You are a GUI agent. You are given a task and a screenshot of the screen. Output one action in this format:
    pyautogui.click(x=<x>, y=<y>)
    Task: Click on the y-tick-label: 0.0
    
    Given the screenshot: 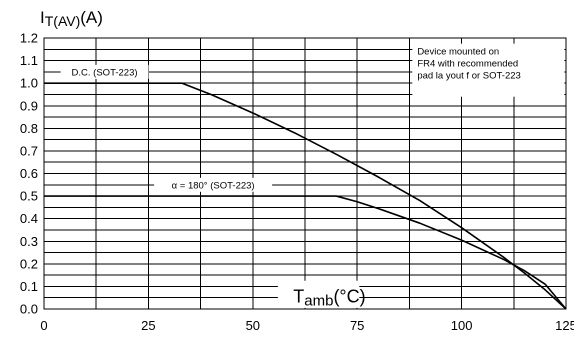 What is the action you would take?
    pyautogui.click(x=29, y=309)
    